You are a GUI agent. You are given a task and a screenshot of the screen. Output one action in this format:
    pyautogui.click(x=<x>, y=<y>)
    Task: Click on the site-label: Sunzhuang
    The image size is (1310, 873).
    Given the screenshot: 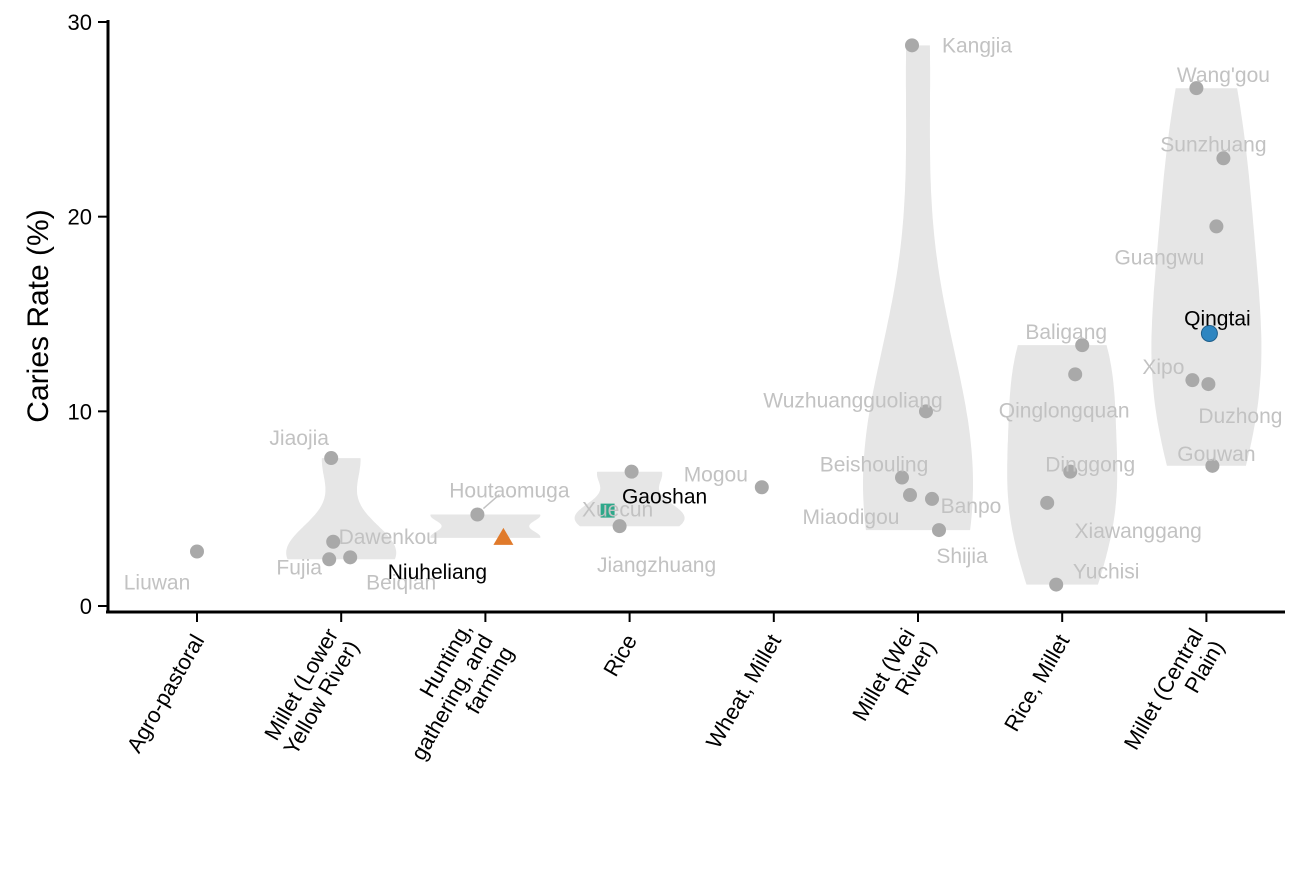 What is the action you would take?
    pyautogui.click(x=1213, y=144)
    